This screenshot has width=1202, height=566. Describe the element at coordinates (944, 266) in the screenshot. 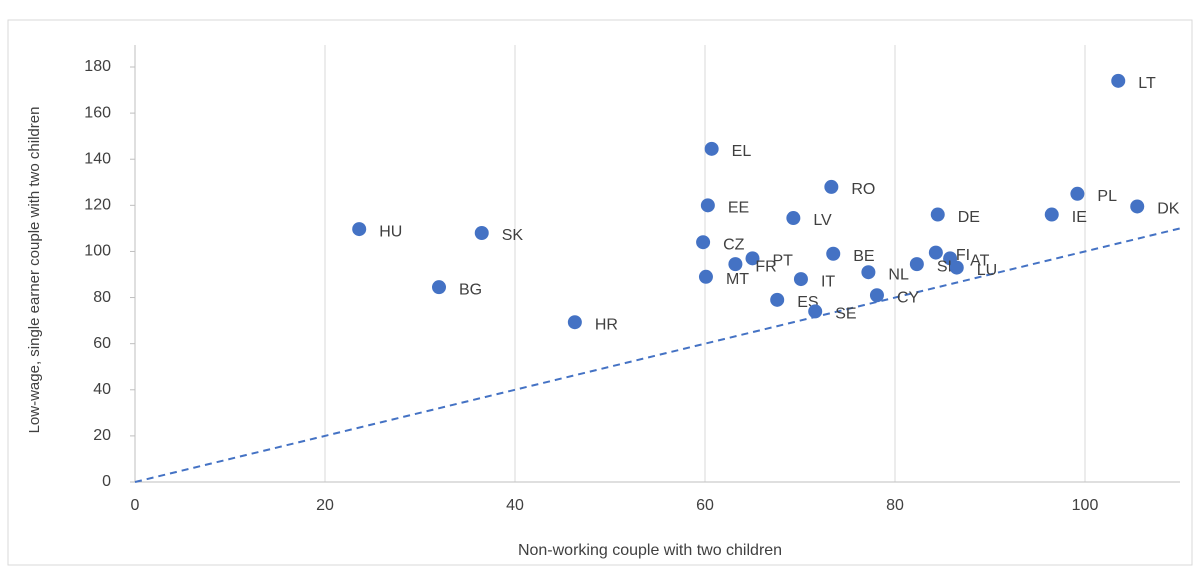

I see `point-label: SI` at that location.